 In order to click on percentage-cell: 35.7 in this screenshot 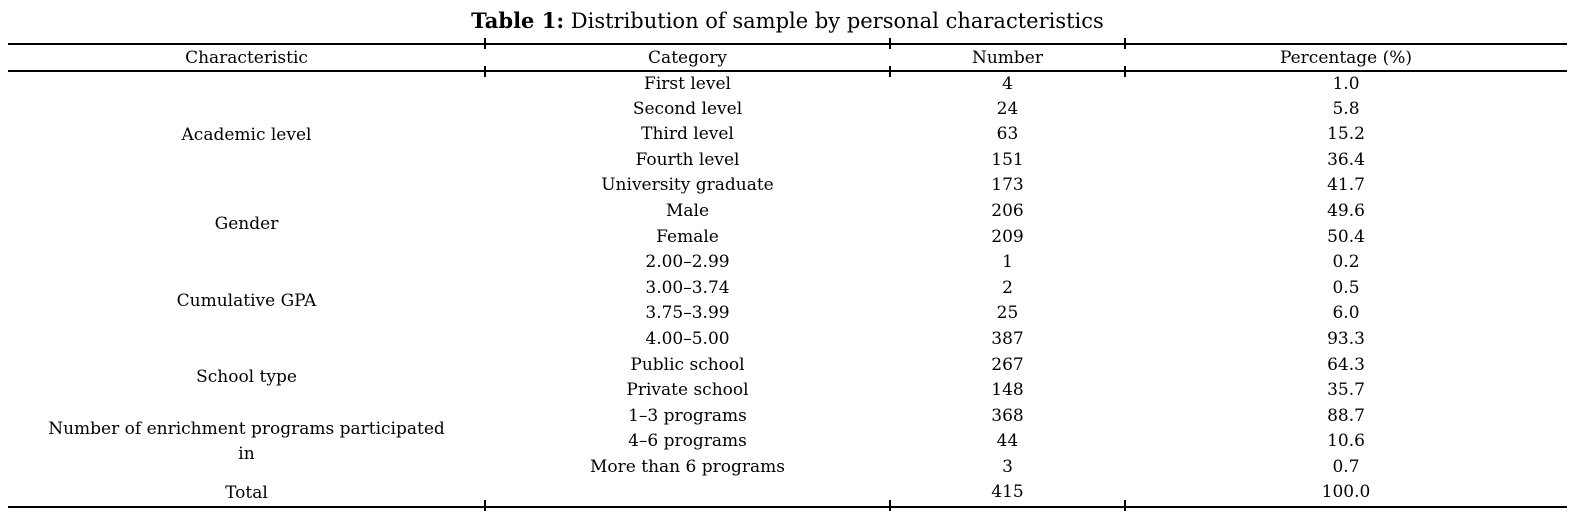, I will do `click(1346, 390)`.